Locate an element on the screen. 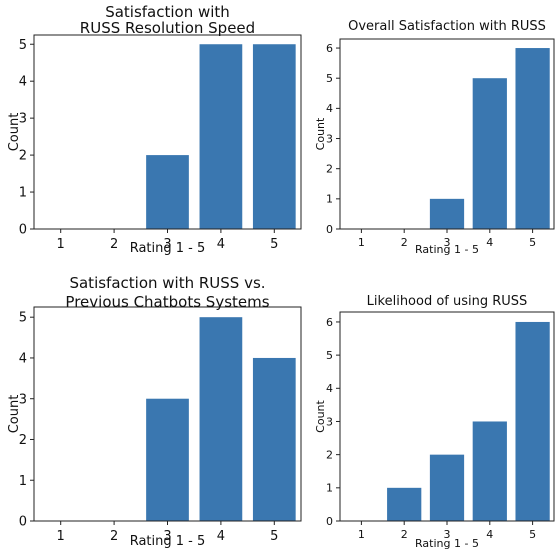 The height and width of the screenshot is (551, 558). chart-title: Previous Chatbots Systems is located at coordinates (167, 302).